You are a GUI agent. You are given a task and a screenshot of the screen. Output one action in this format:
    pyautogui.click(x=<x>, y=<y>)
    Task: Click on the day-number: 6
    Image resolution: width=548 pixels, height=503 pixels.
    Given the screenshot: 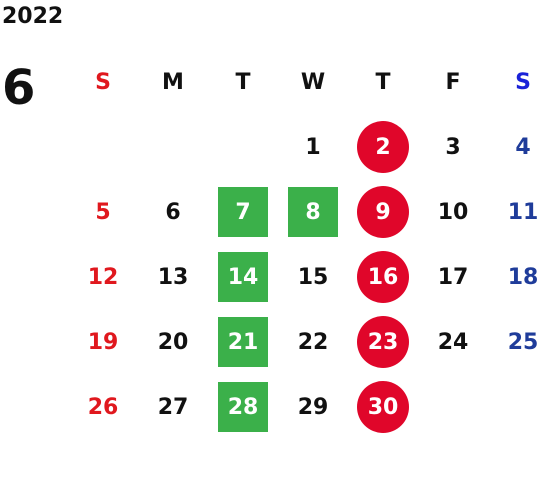 What is the action you would take?
    pyautogui.click(x=173, y=212)
    